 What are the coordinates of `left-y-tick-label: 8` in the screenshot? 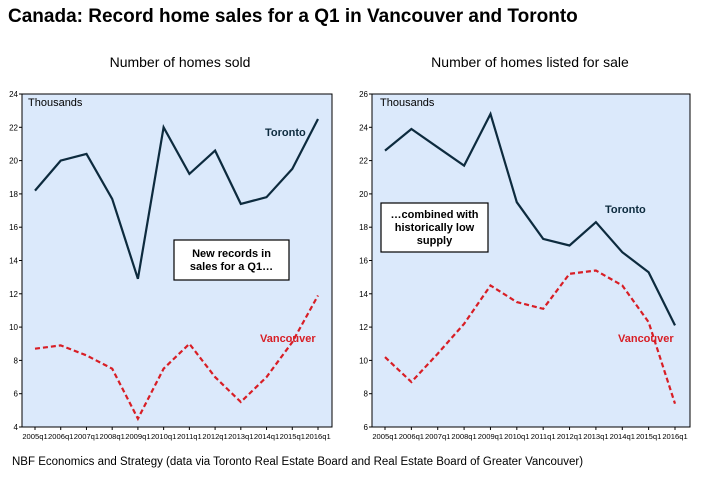 It's located at (16, 360).